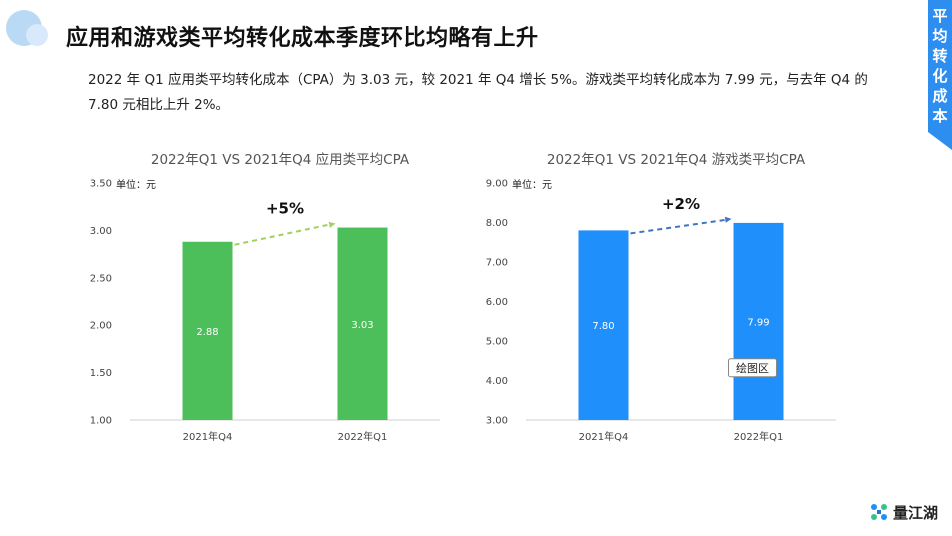 This screenshot has width=952, height=536. I want to click on data-label: 7.99, so click(758, 322).